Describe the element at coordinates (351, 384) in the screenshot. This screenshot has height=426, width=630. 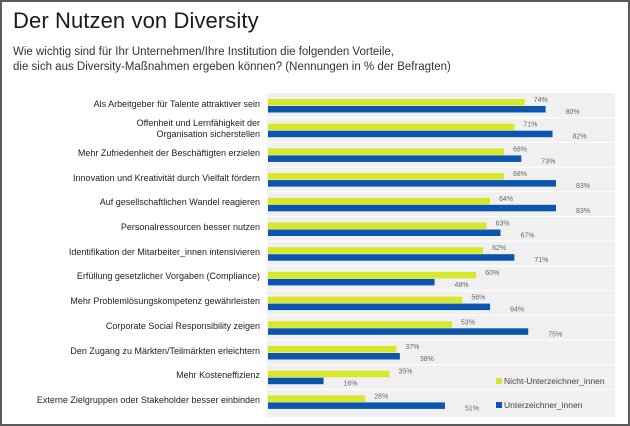
I see `data-label-unterzeichner: 16%` at that location.